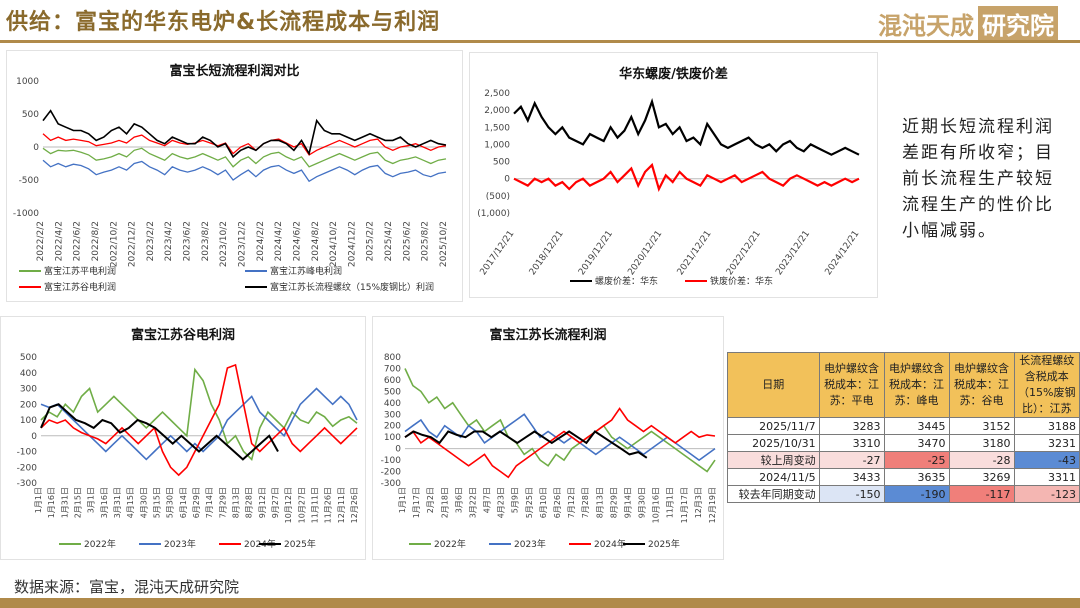 The width and height of the screenshot is (1080, 608). What do you see at coordinates (497, 94) in the screenshot?
I see `y-tick-label: 2,500` at bounding box center [497, 94].